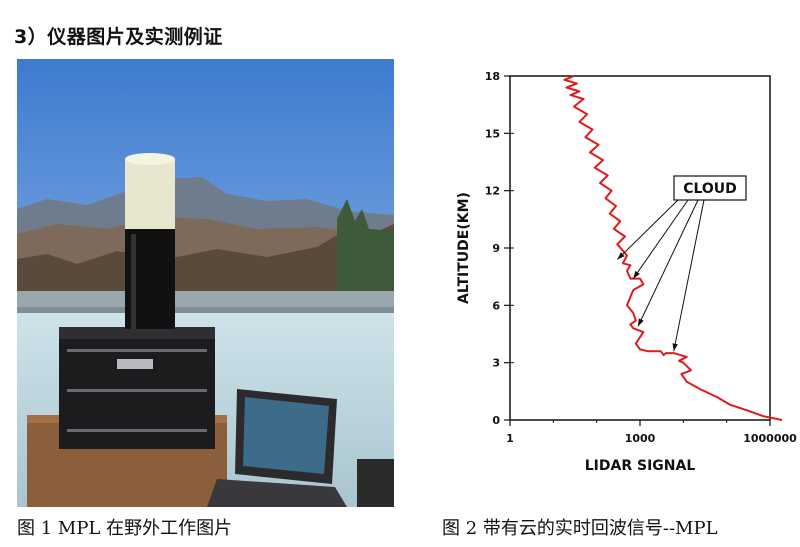 The image size is (800, 547). Describe the element at coordinates (496, 363) in the screenshot. I see `y-tick-label: 3` at that location.